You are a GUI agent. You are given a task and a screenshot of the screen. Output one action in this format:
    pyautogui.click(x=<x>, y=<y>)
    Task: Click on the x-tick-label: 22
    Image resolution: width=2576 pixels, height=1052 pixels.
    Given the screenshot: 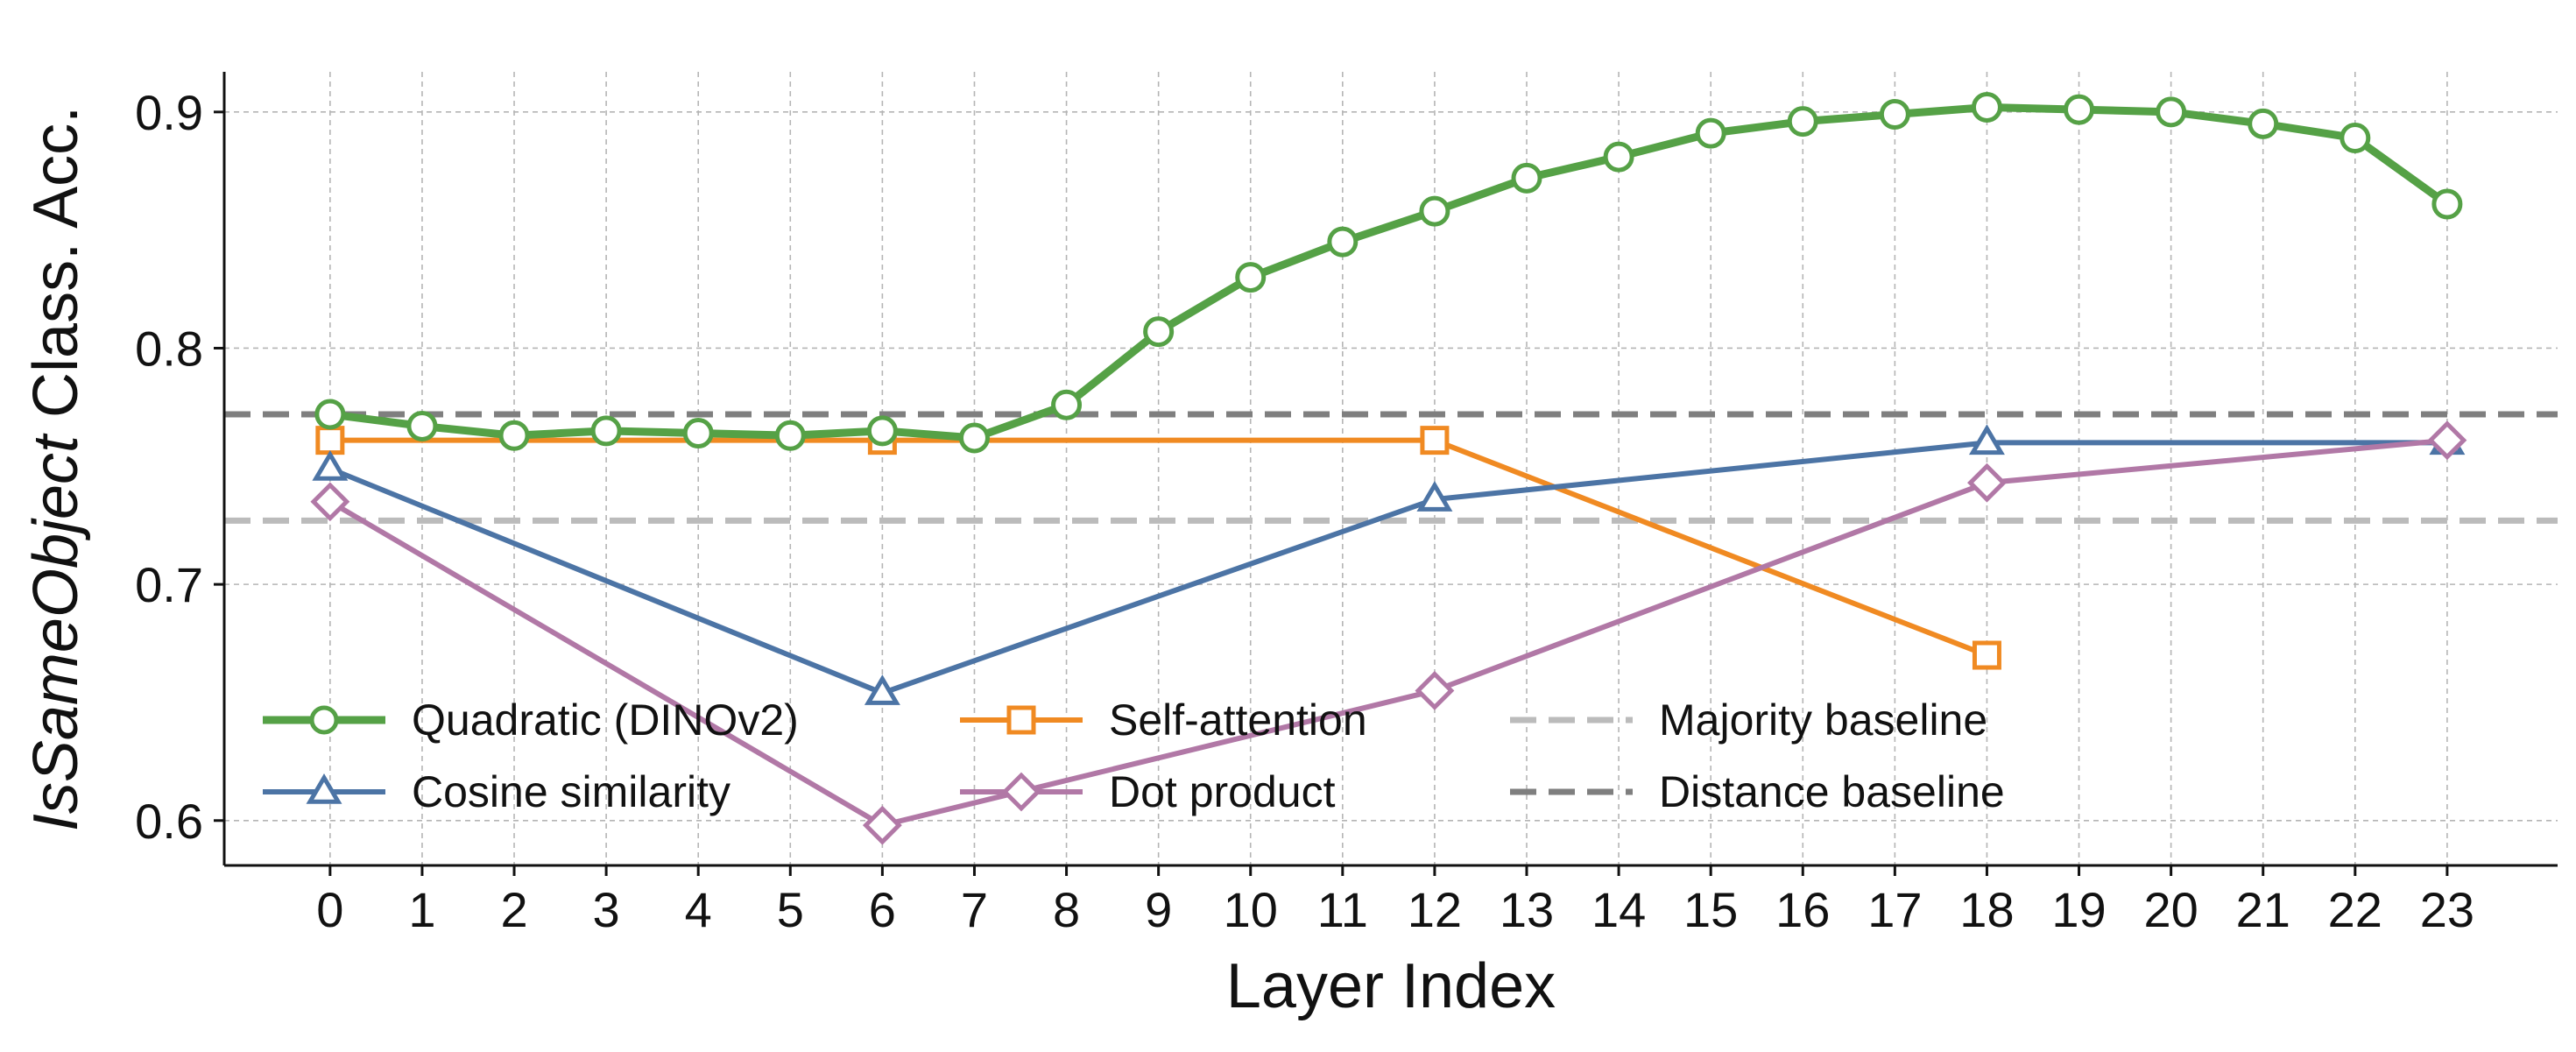 What is the action you would take?
    pyautogui.click(x=2355, y=909)
    